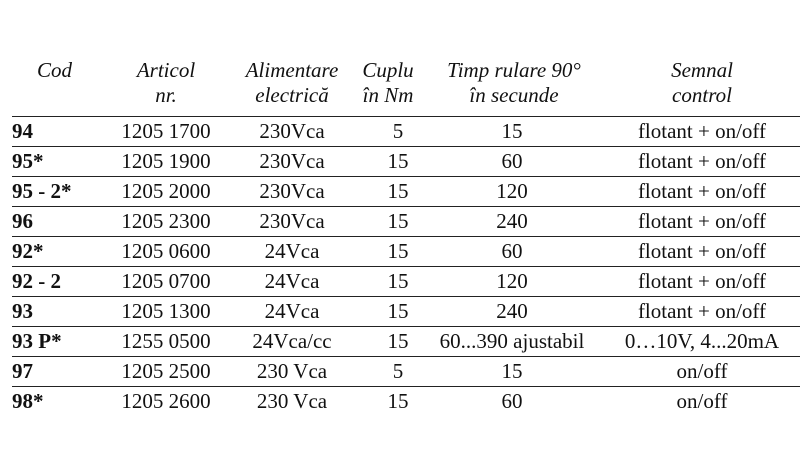 The image size is (800, 465). I want to click on cell-cod: 92 - 2, so click(36, 281).